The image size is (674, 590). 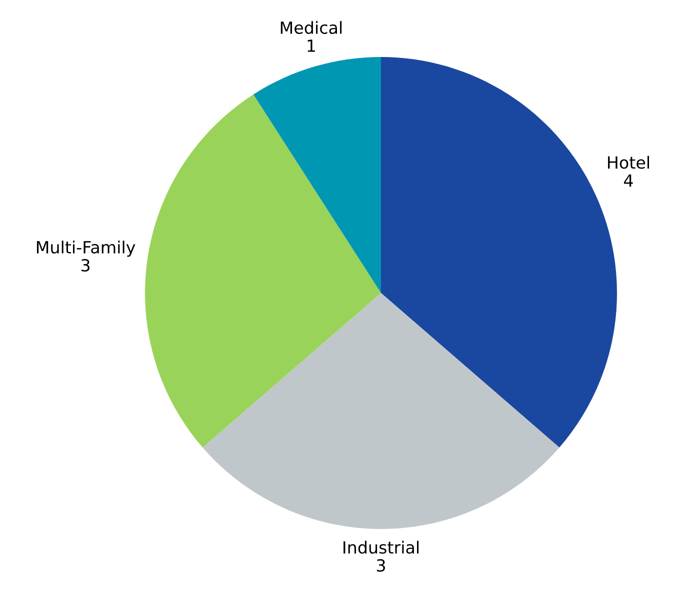 I want to click on data-label: 4, so click(x=628, y=180).